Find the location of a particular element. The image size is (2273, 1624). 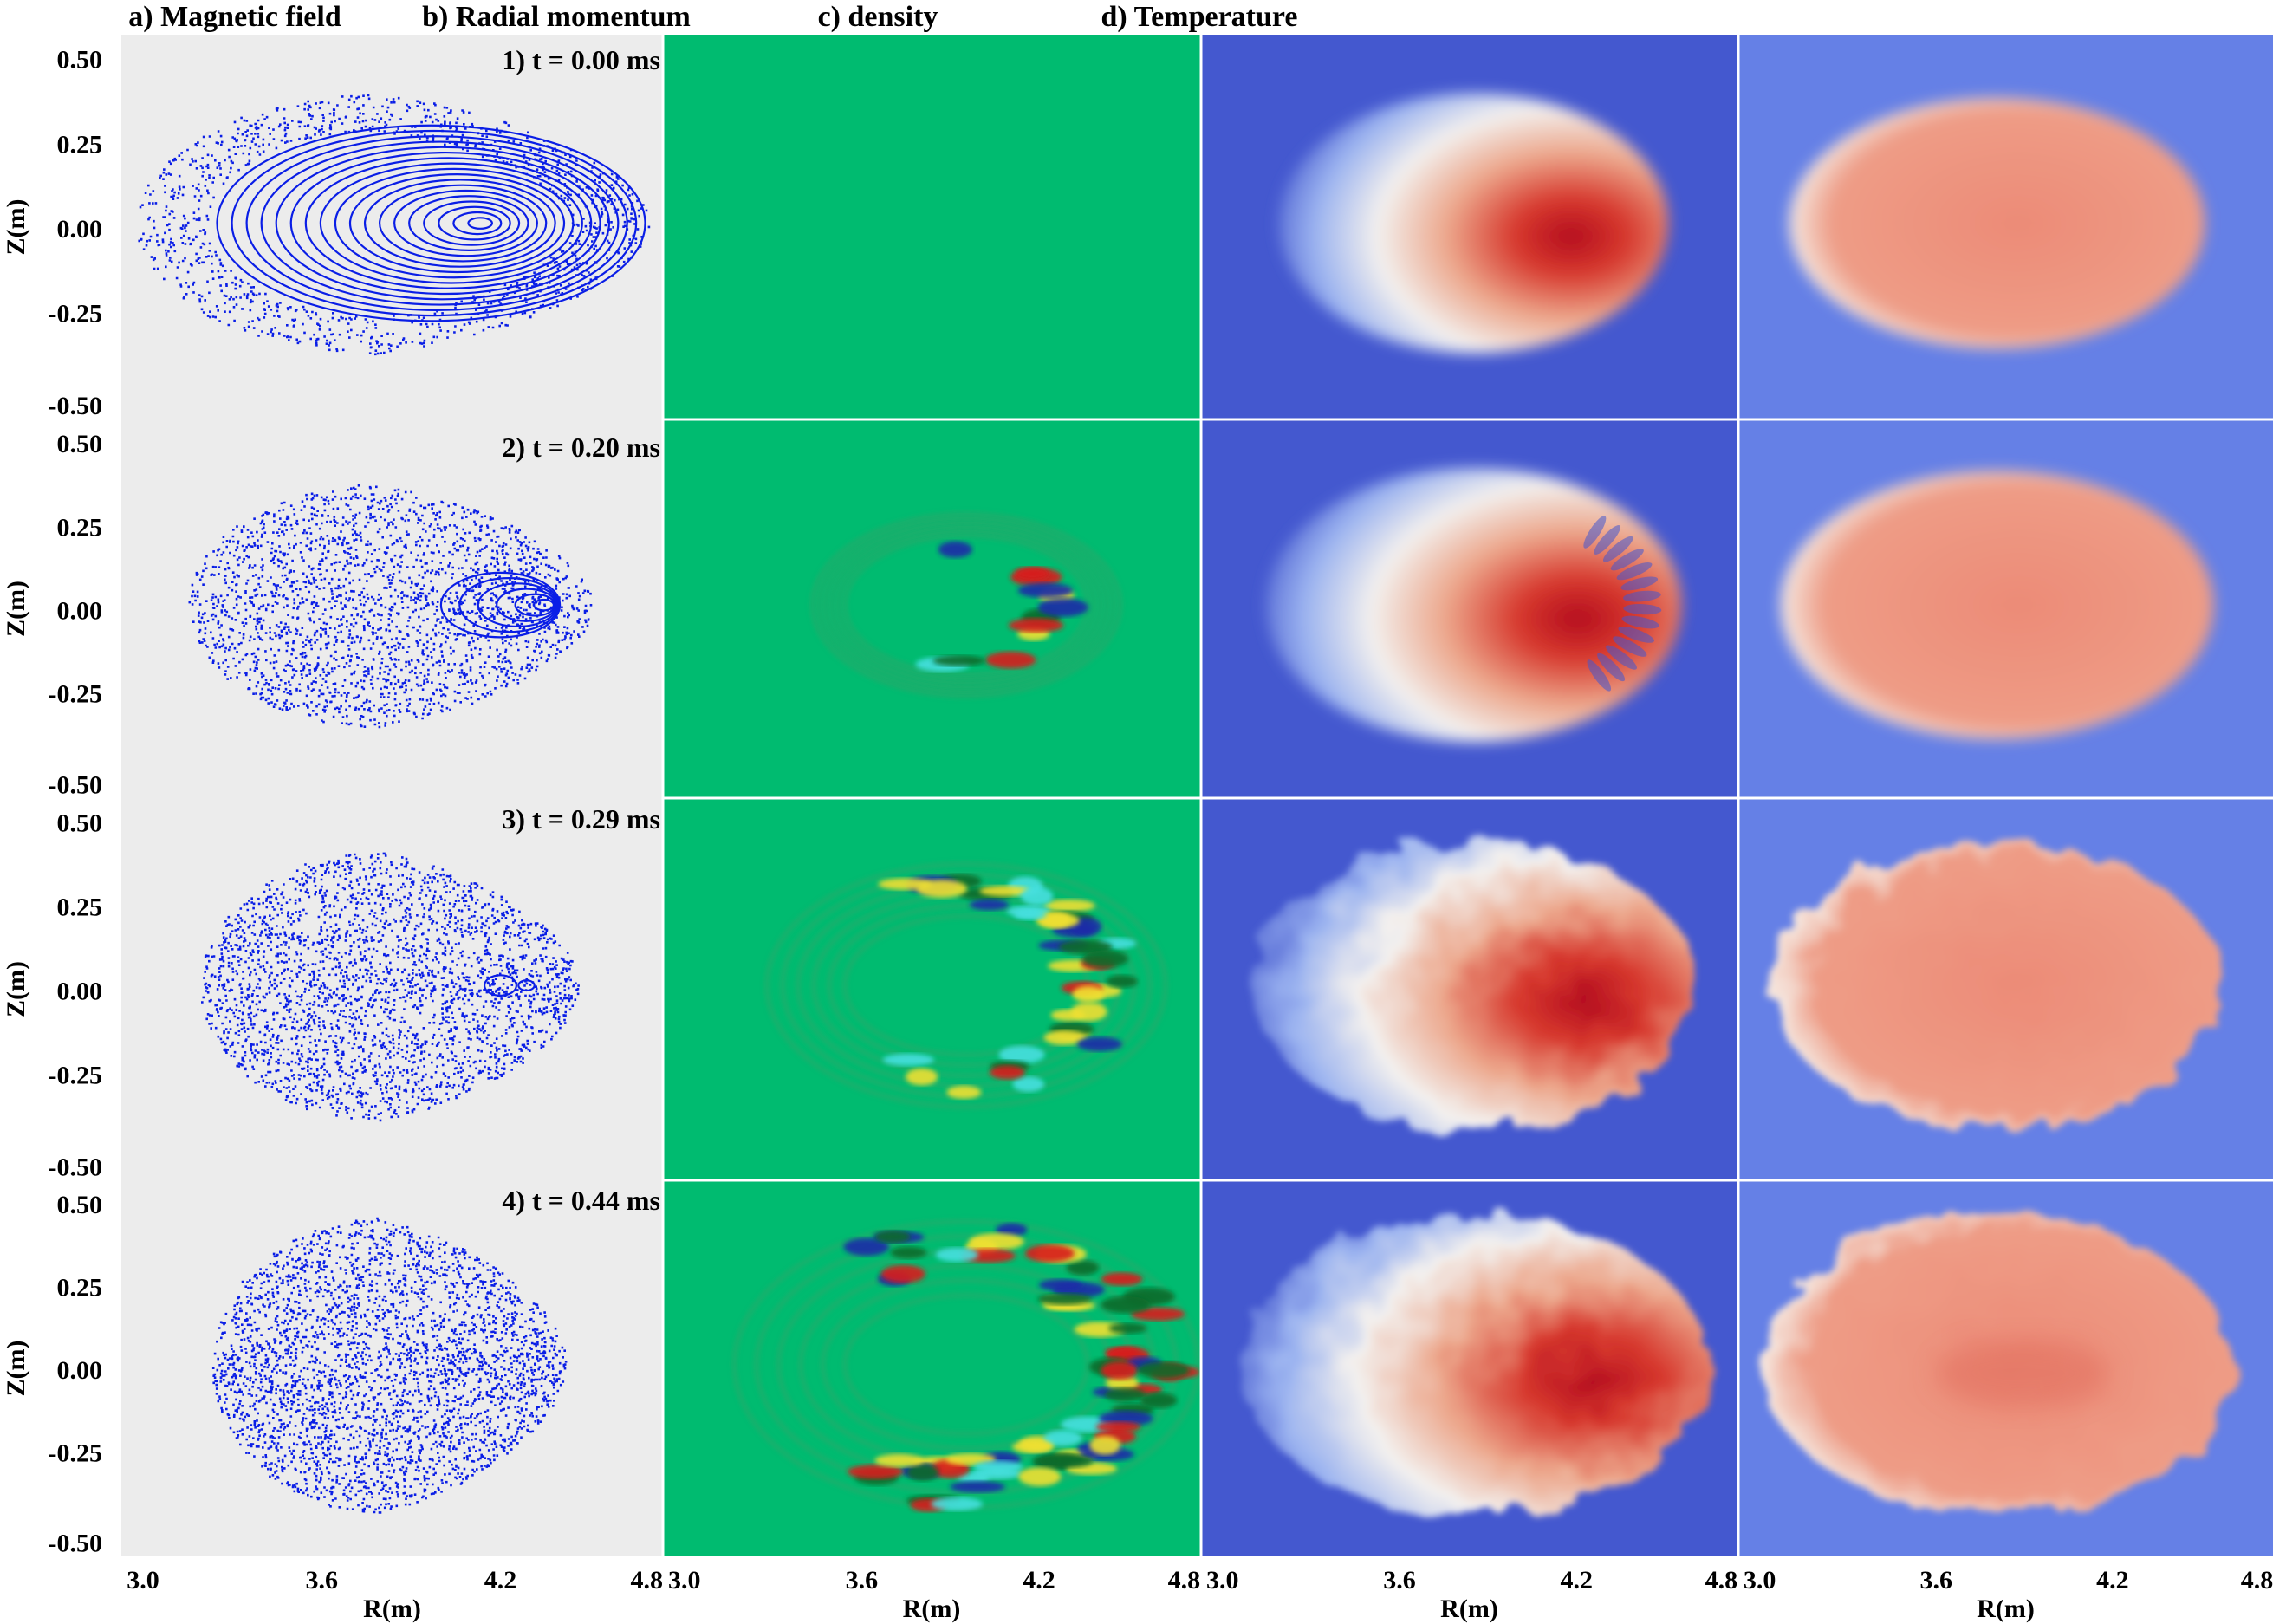

density-profile is located at coordinates (1473, 985).